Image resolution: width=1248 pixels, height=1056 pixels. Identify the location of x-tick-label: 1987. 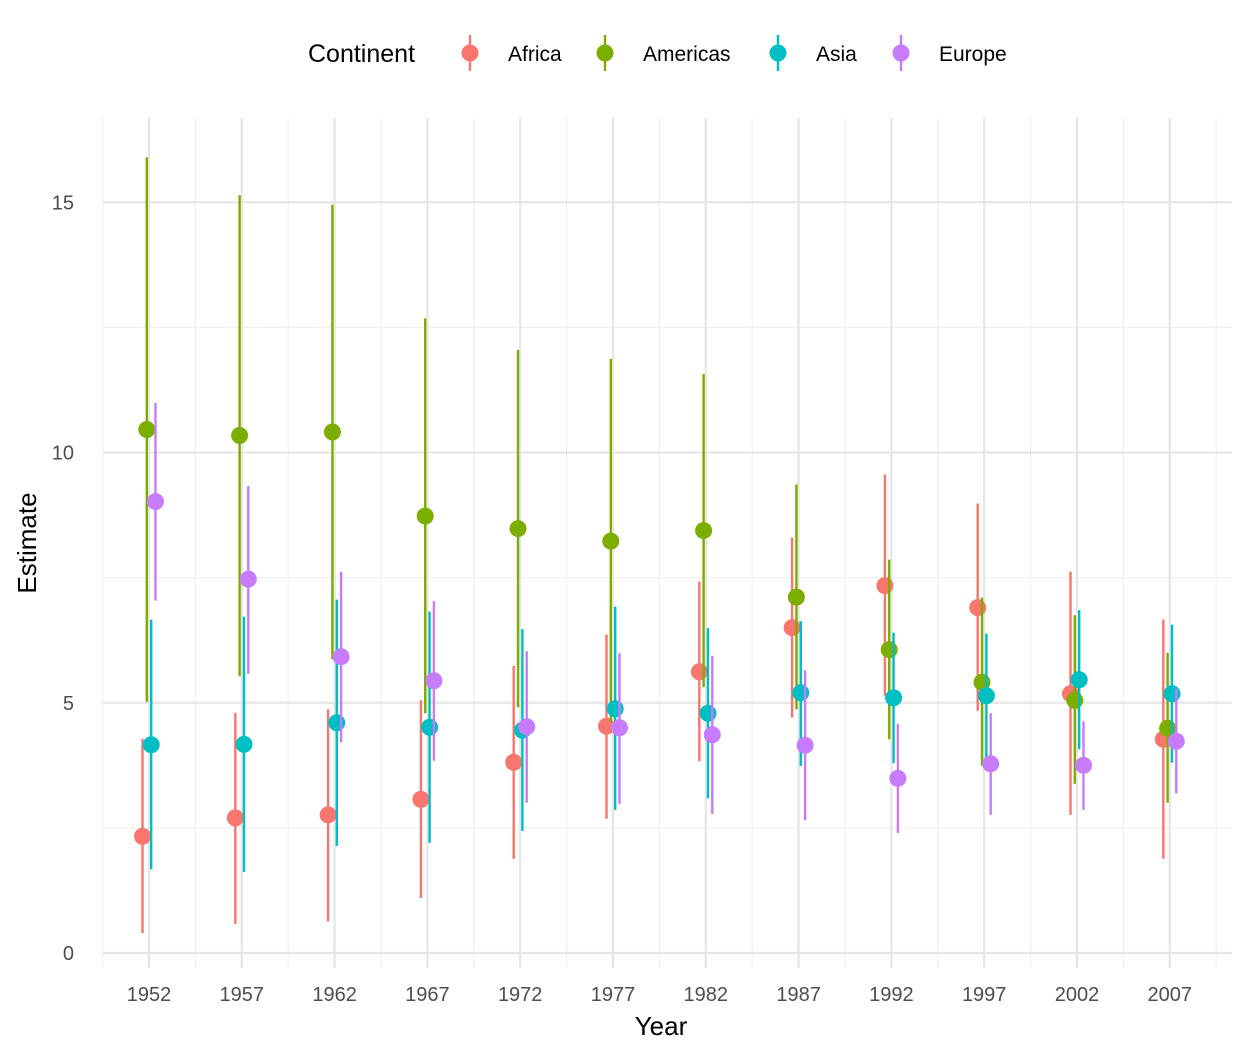
(798, 995).